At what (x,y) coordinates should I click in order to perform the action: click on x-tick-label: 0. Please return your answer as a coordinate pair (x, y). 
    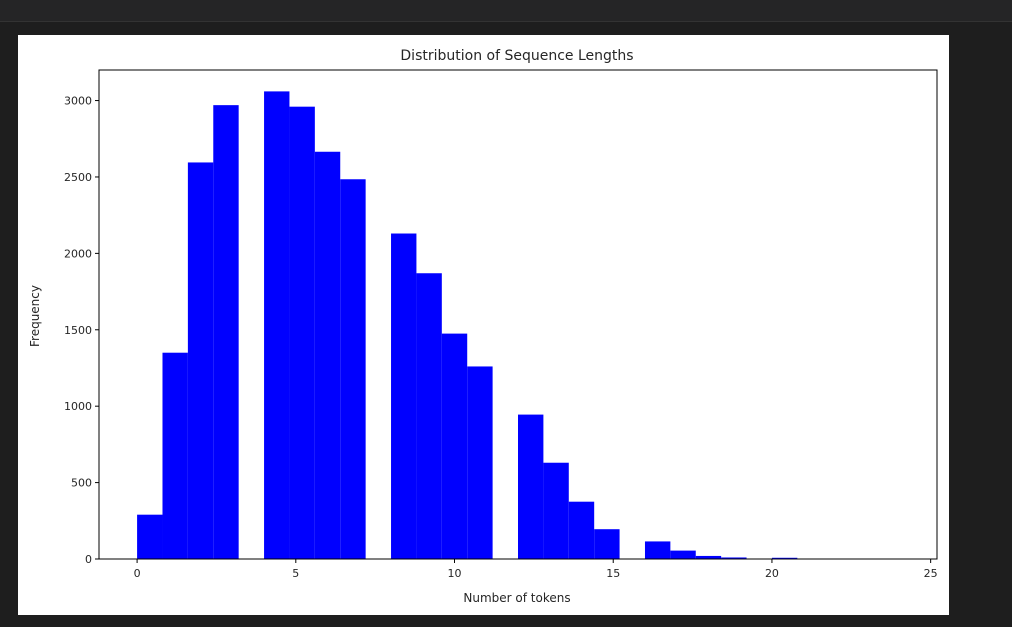
    Looking at the image, I should click on (137, 573).